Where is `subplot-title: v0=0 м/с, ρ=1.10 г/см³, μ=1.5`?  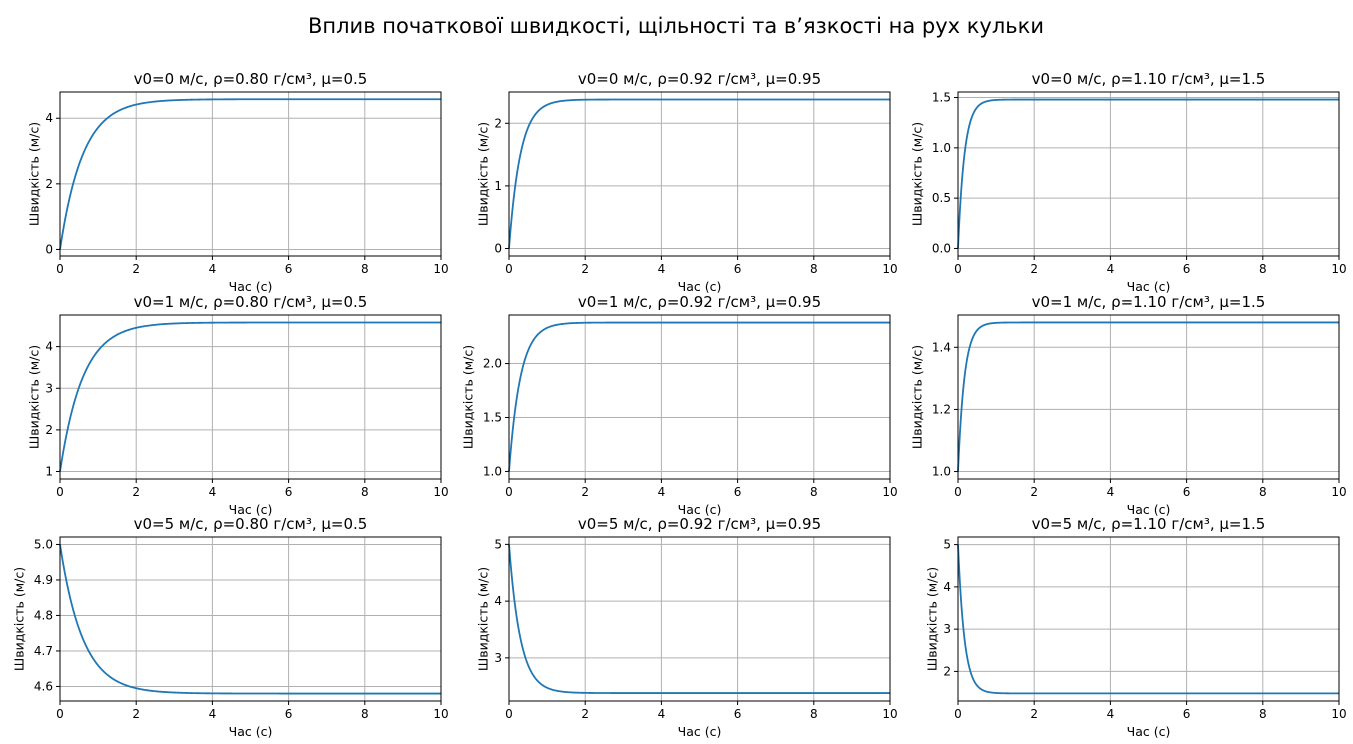
subplot-title: v0=0 м/с, ρ=1.10 г/см³, μ=1.5 is located at coordinates (1149, 79).